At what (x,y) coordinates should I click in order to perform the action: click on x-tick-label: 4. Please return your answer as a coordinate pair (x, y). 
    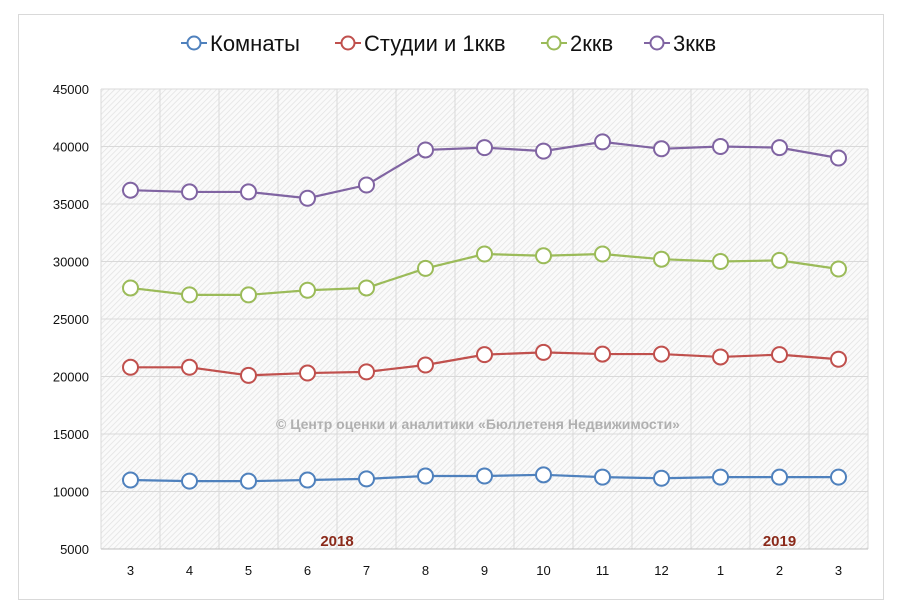
    Looking at the image, I should click on (189, 570).